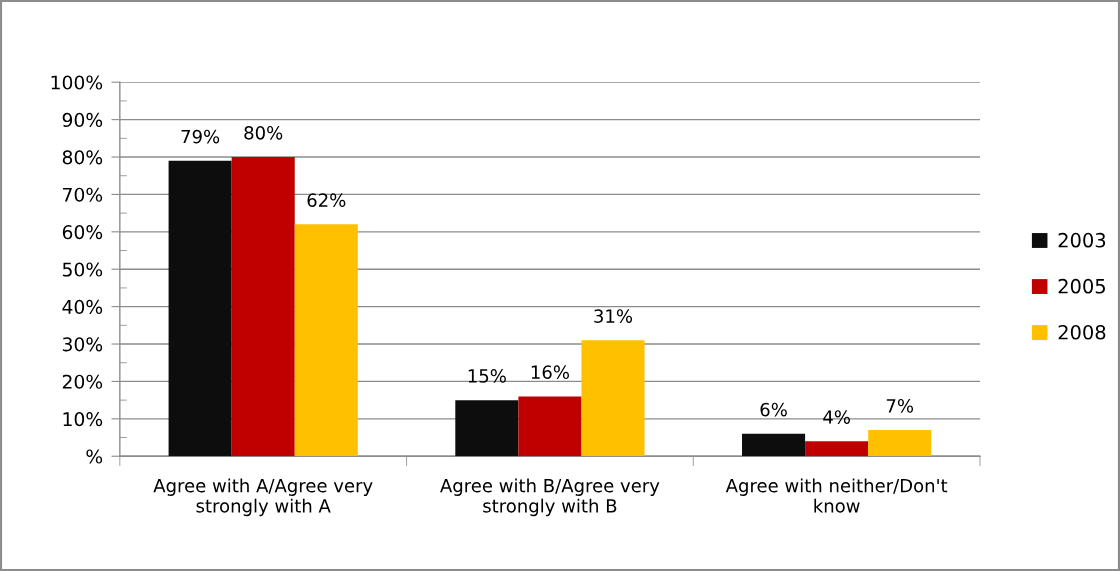 This screenshot has width=1120, height=571. I want to click on data-label: 4%, so click(836, 417).